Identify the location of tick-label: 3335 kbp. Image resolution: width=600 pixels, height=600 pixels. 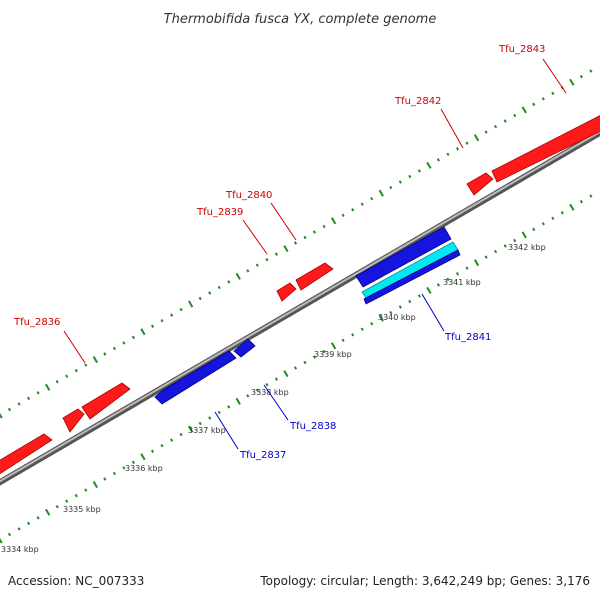
(82, 509).